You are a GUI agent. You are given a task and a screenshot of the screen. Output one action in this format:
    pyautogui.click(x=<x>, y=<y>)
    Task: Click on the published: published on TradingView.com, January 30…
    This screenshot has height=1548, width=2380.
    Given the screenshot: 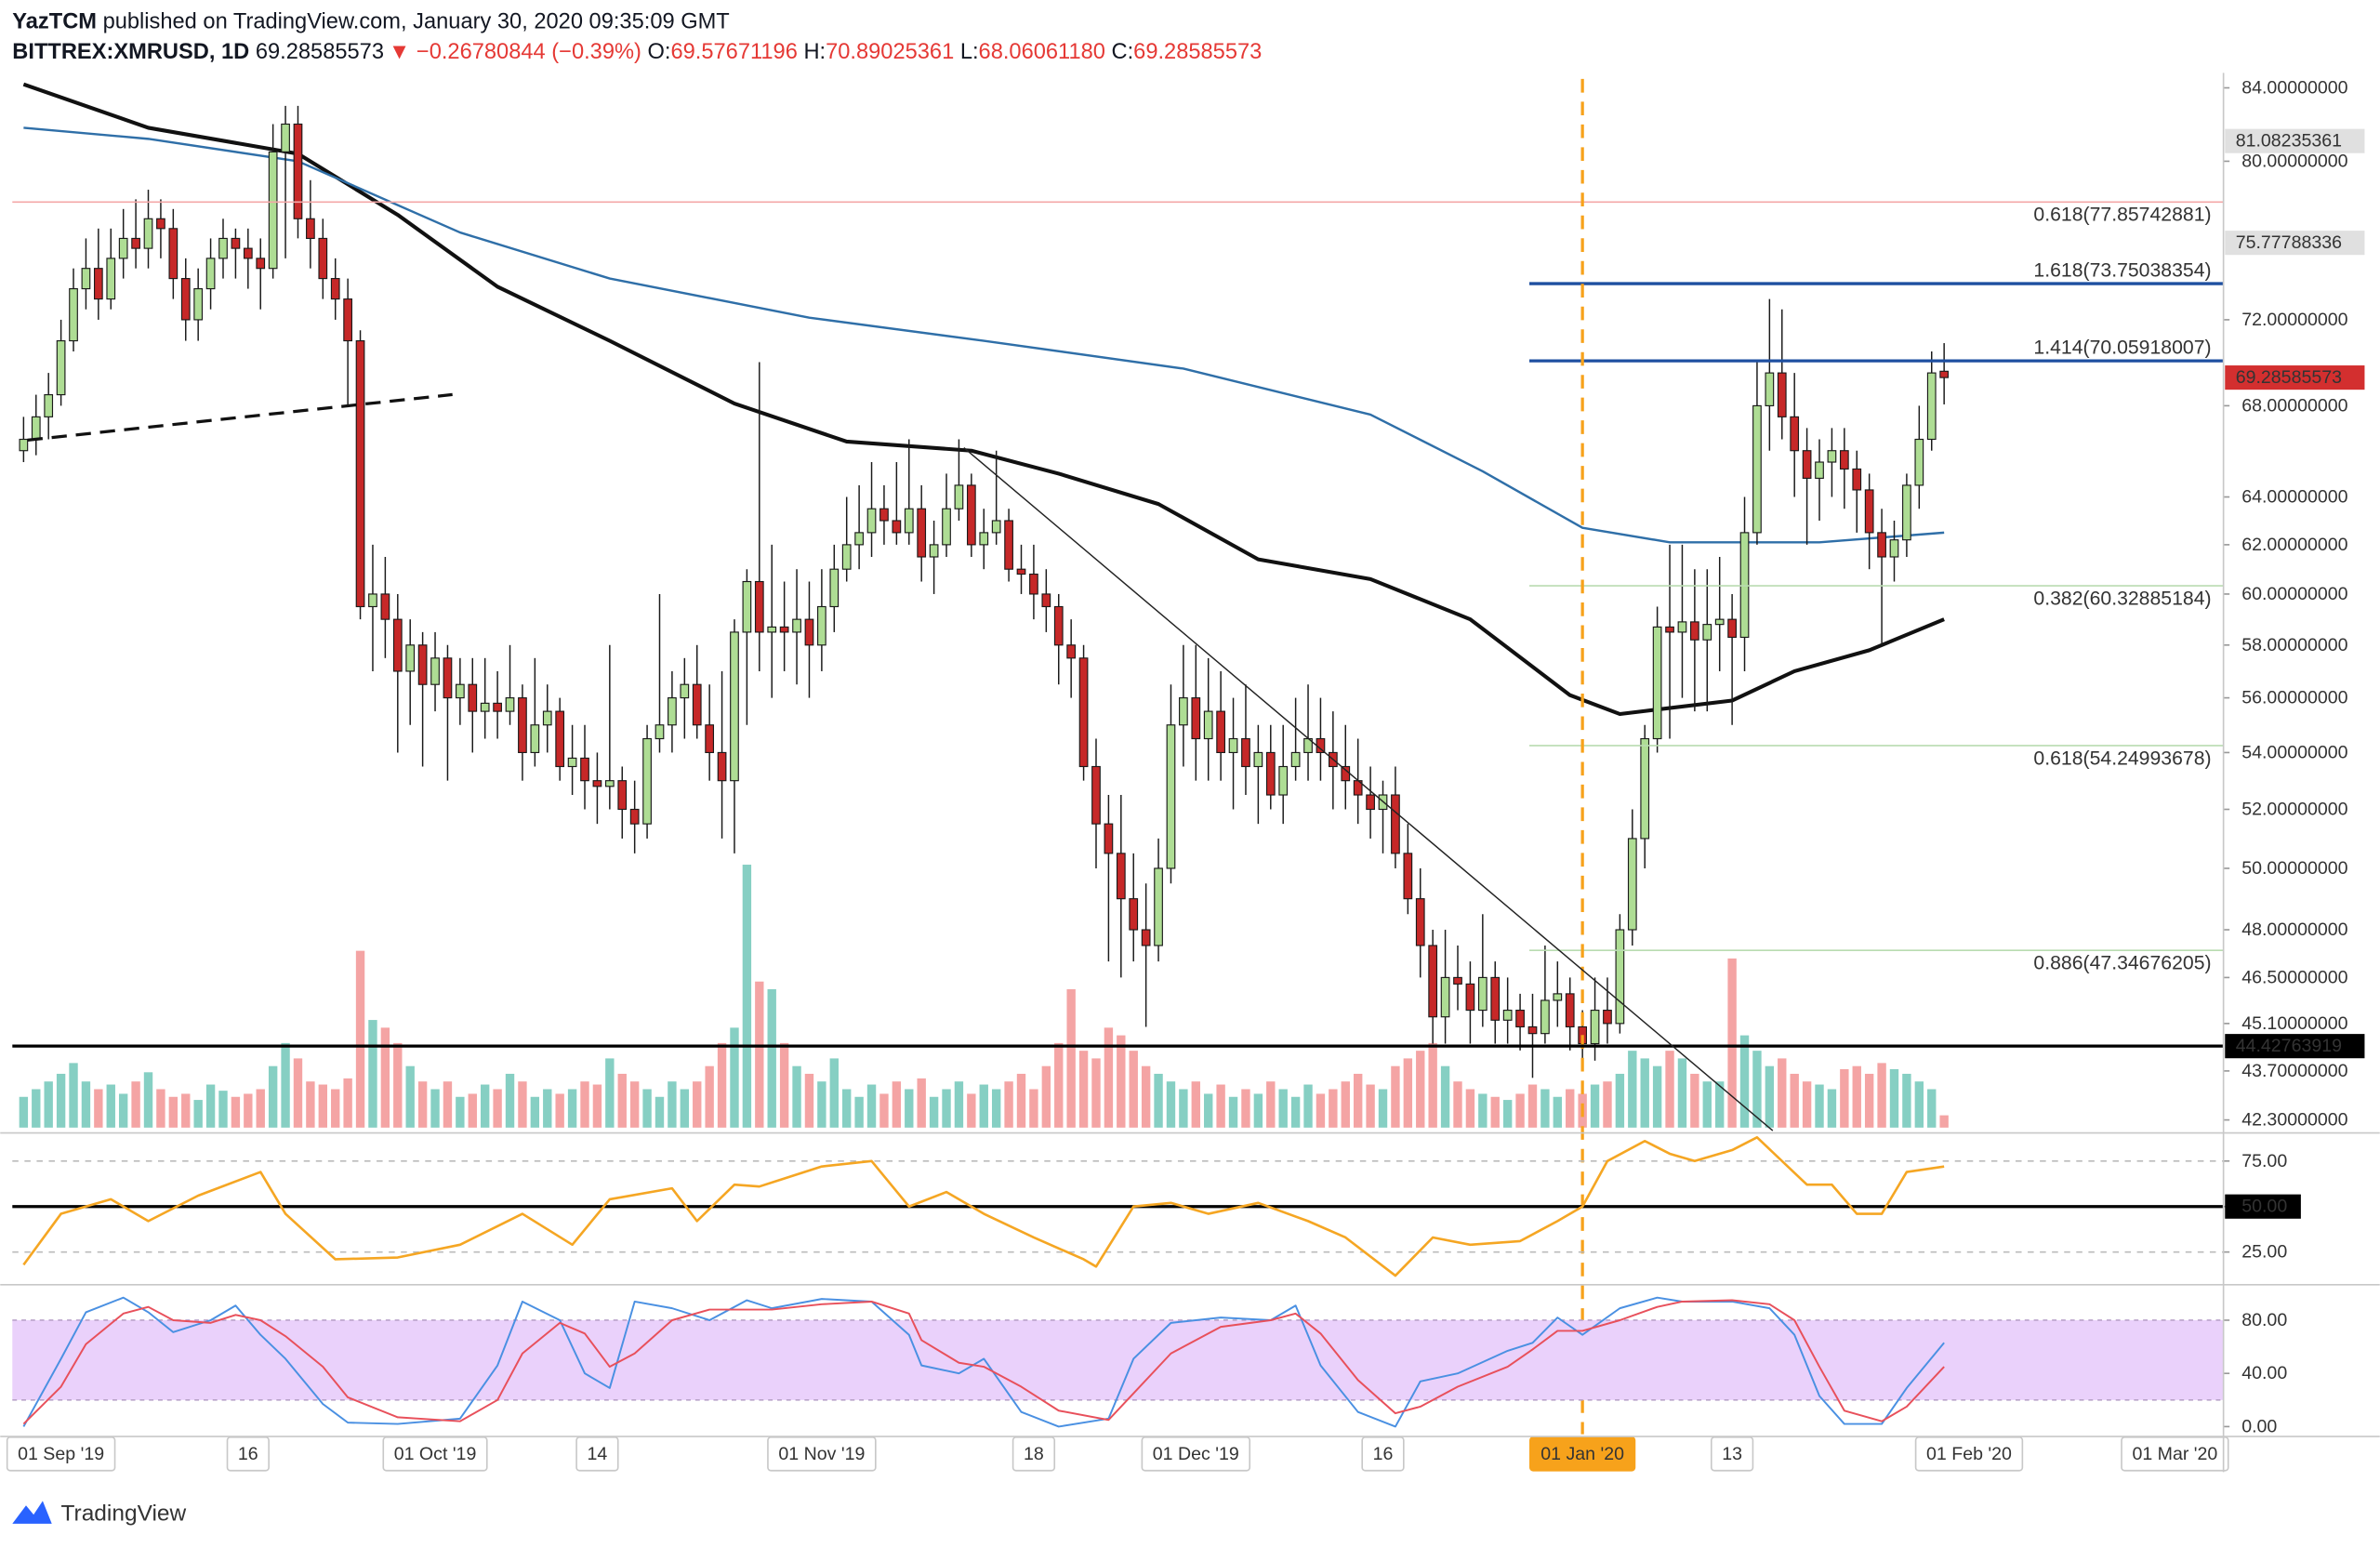 What is the action you would take?
    pyautogui.click(x=416, y=22)
    